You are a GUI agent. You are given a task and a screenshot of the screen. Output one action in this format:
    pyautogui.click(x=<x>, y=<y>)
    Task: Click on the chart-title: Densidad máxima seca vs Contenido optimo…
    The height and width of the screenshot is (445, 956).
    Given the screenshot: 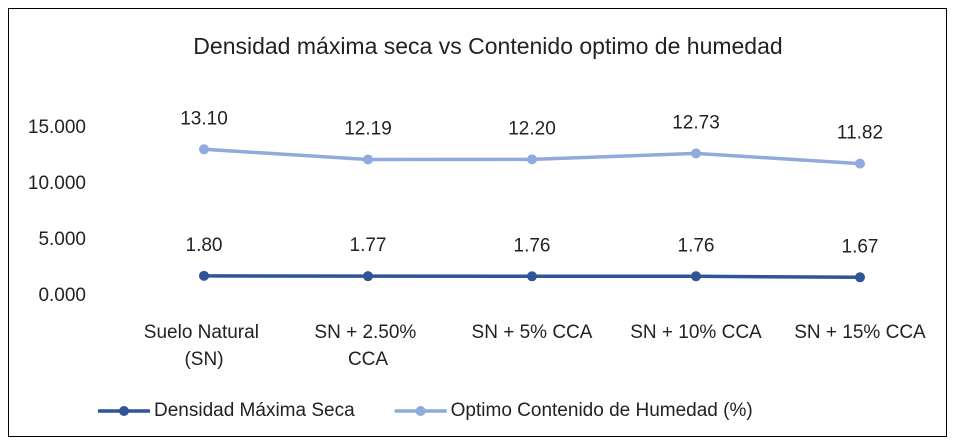 What is the action you would take?
    pyautogui.click(x=487, y=46)
    